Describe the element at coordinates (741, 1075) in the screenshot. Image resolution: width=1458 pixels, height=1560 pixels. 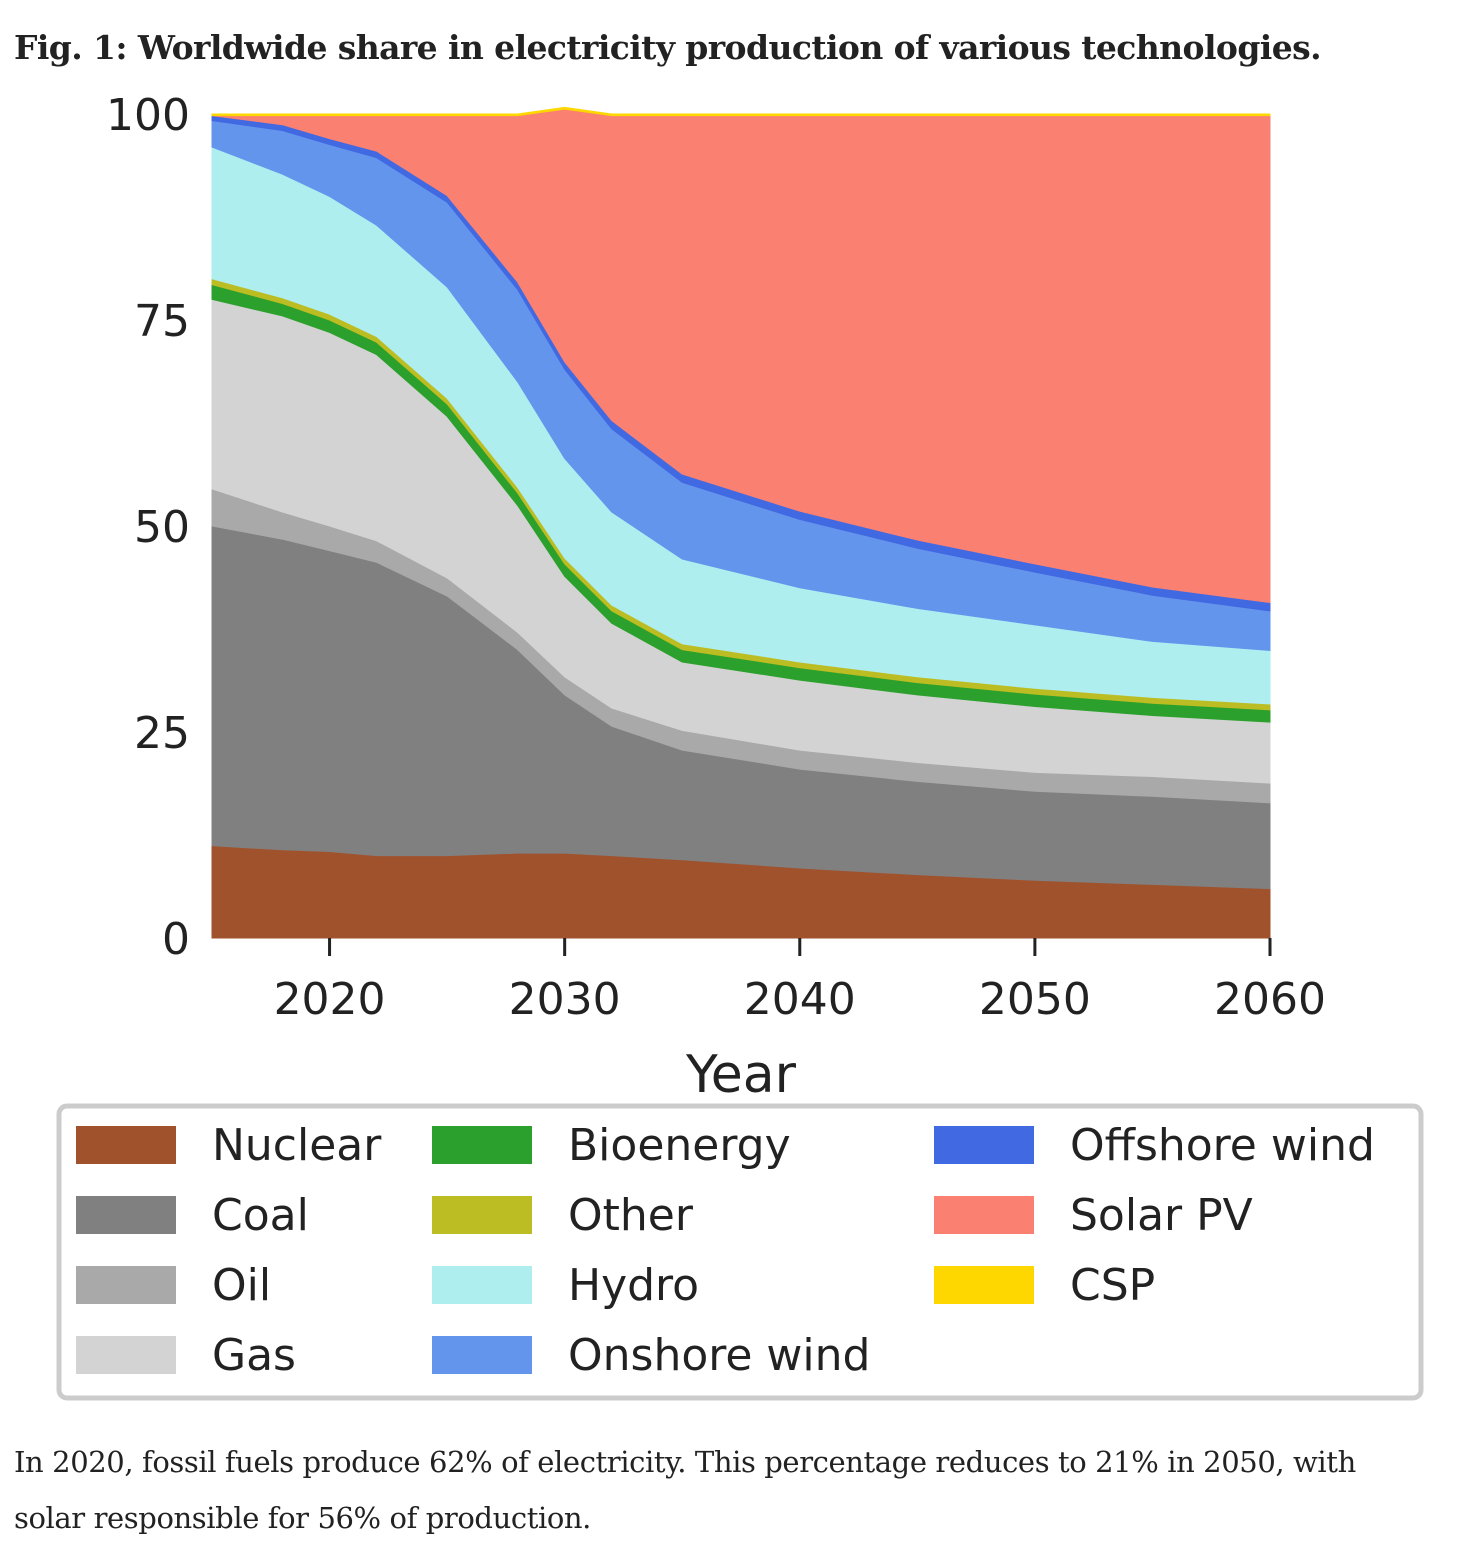
I see `x-axis-title: Year` at that location.